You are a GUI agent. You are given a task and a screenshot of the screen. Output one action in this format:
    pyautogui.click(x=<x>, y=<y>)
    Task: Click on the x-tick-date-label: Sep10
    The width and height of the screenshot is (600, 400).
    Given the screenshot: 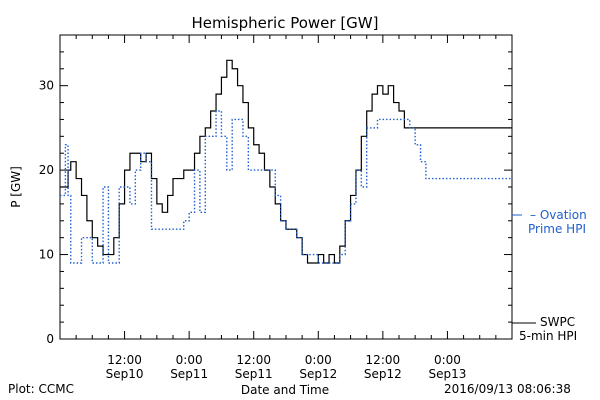 What is the action you would take?
    pyautogui.click(x=125, y=374)
    